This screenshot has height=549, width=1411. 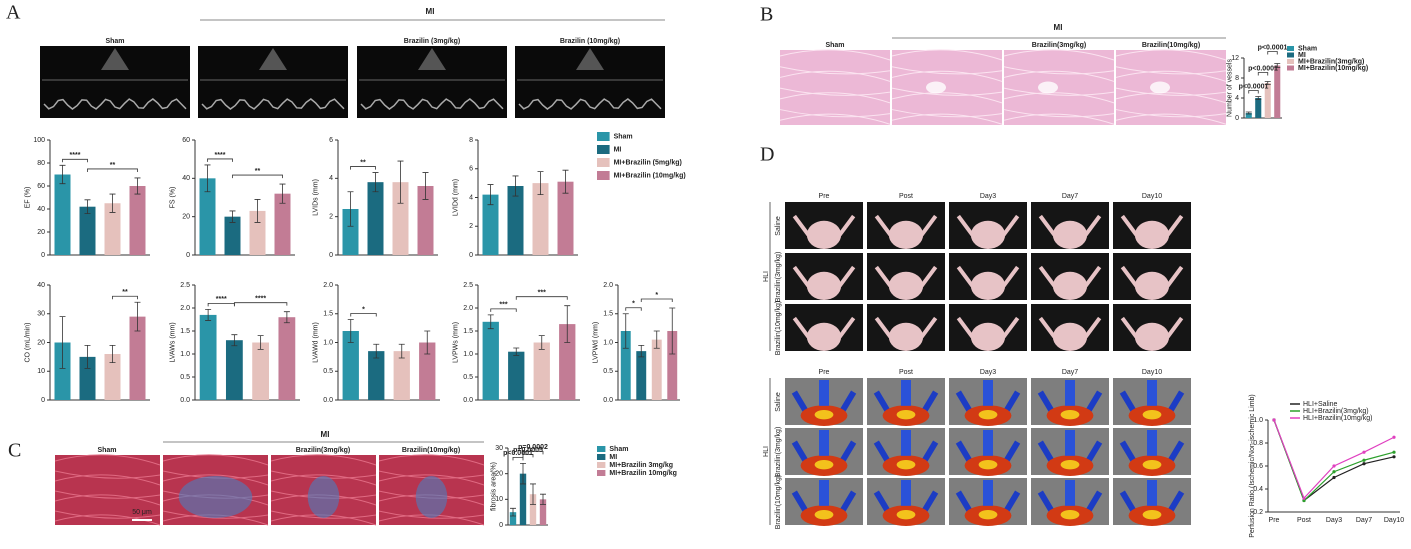 What do you see at coordinates (331, 217) in the screenshot?
I see `y-tick-label: 2` at bounding box center [331, 217].